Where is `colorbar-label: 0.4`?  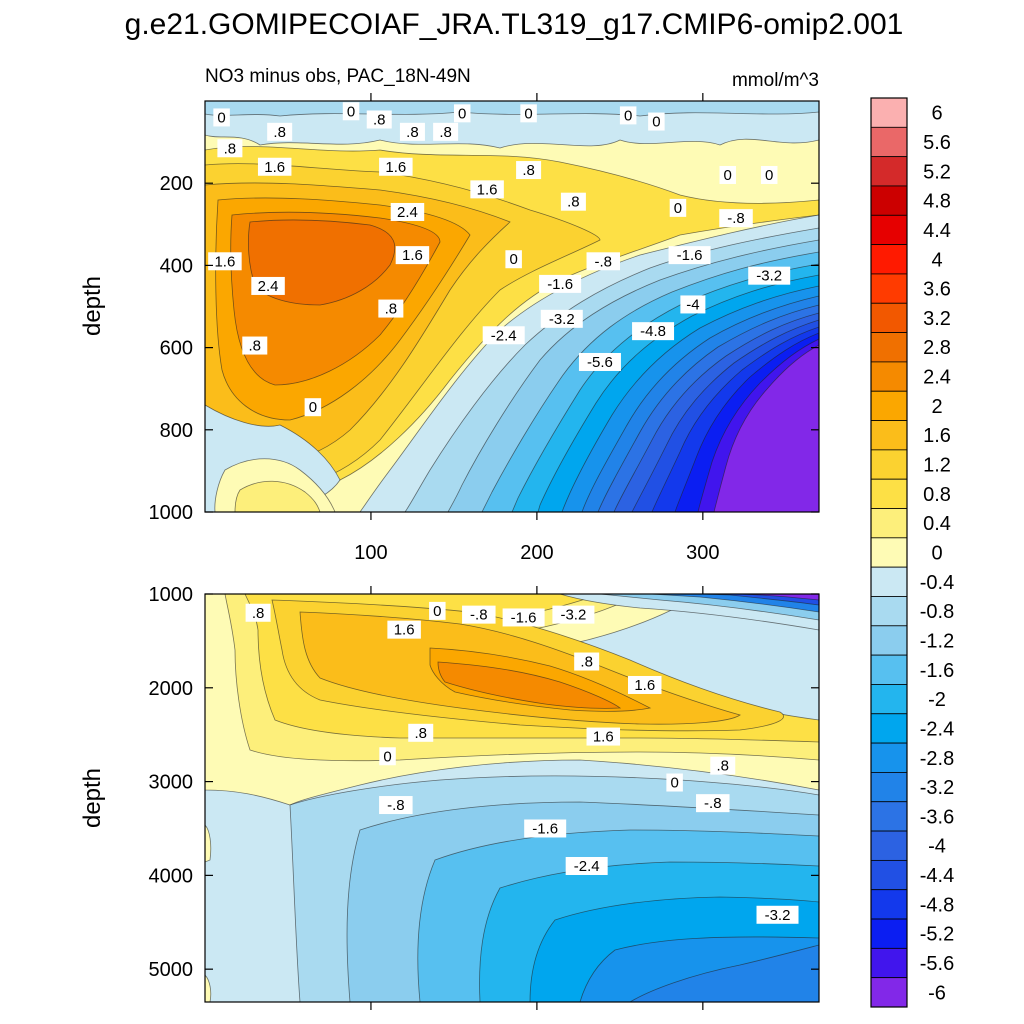
colorbar-label: 0.4 is located at coordinates (937, 524).